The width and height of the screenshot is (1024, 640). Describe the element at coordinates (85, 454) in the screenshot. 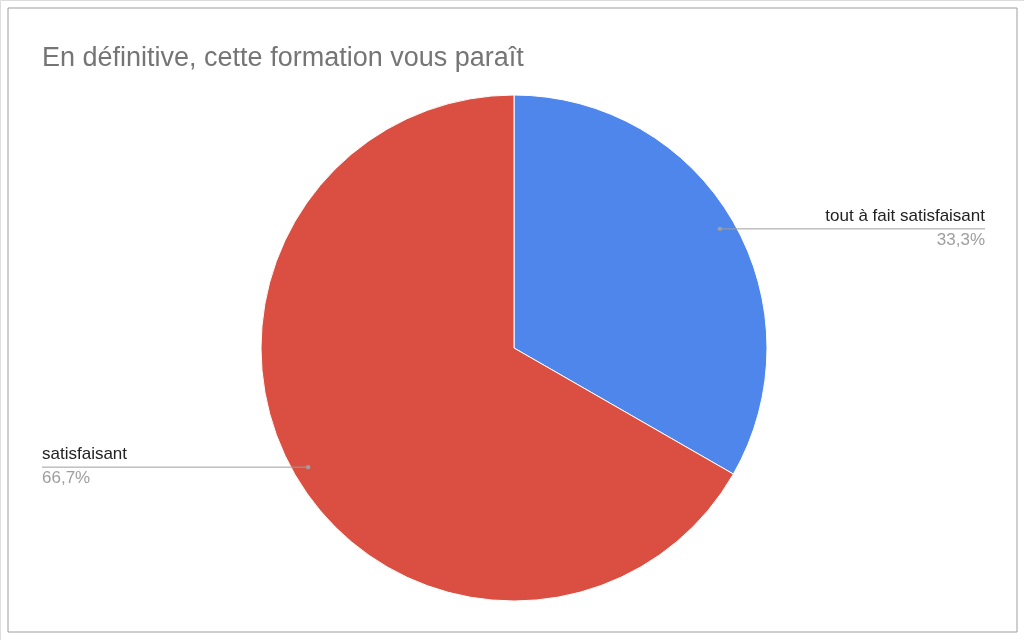

I see `slice-label: satisfaisant` at that location.